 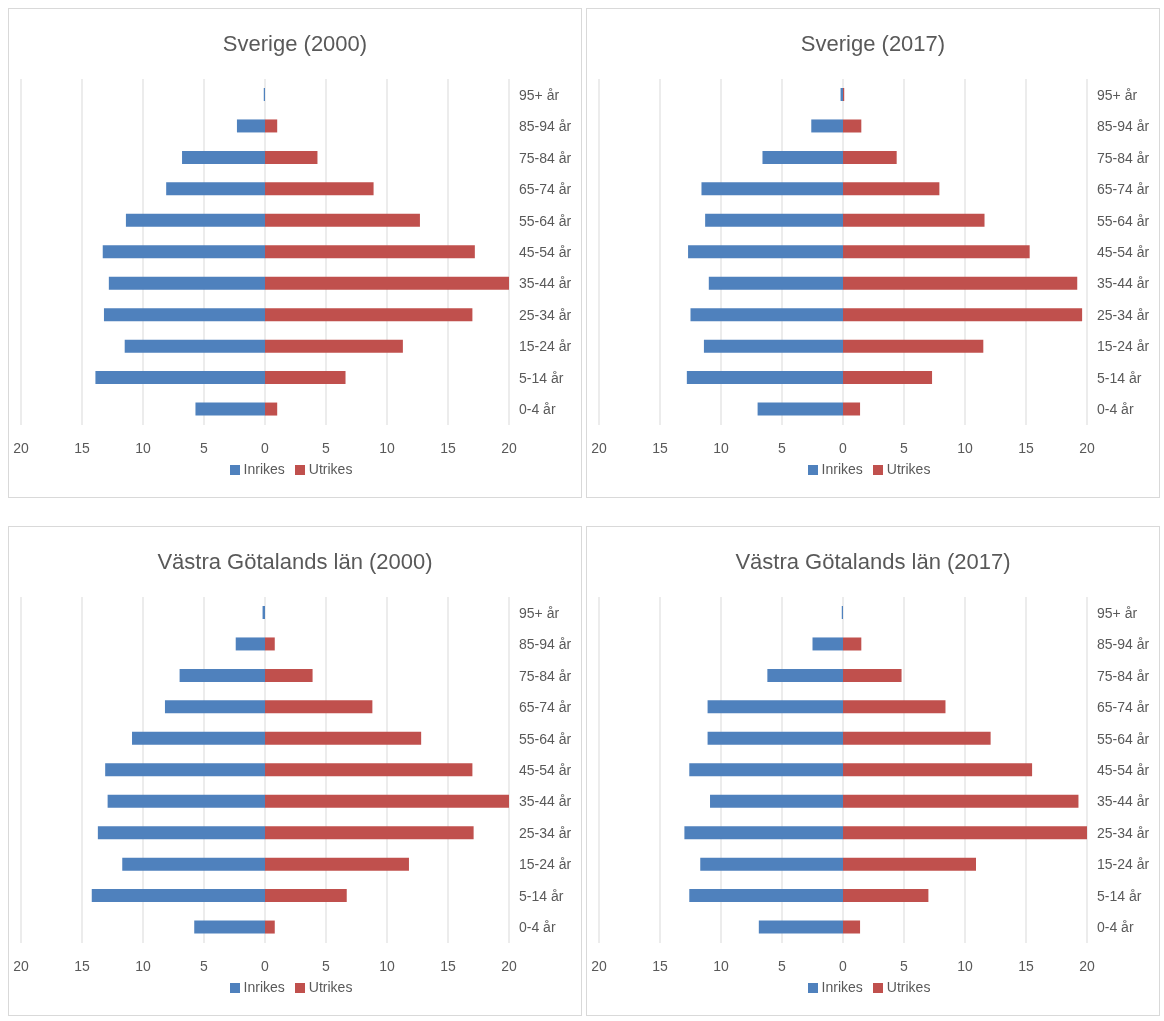 I want to click on y-tick-label: 65-74 år, so click(x=1123, y=707).